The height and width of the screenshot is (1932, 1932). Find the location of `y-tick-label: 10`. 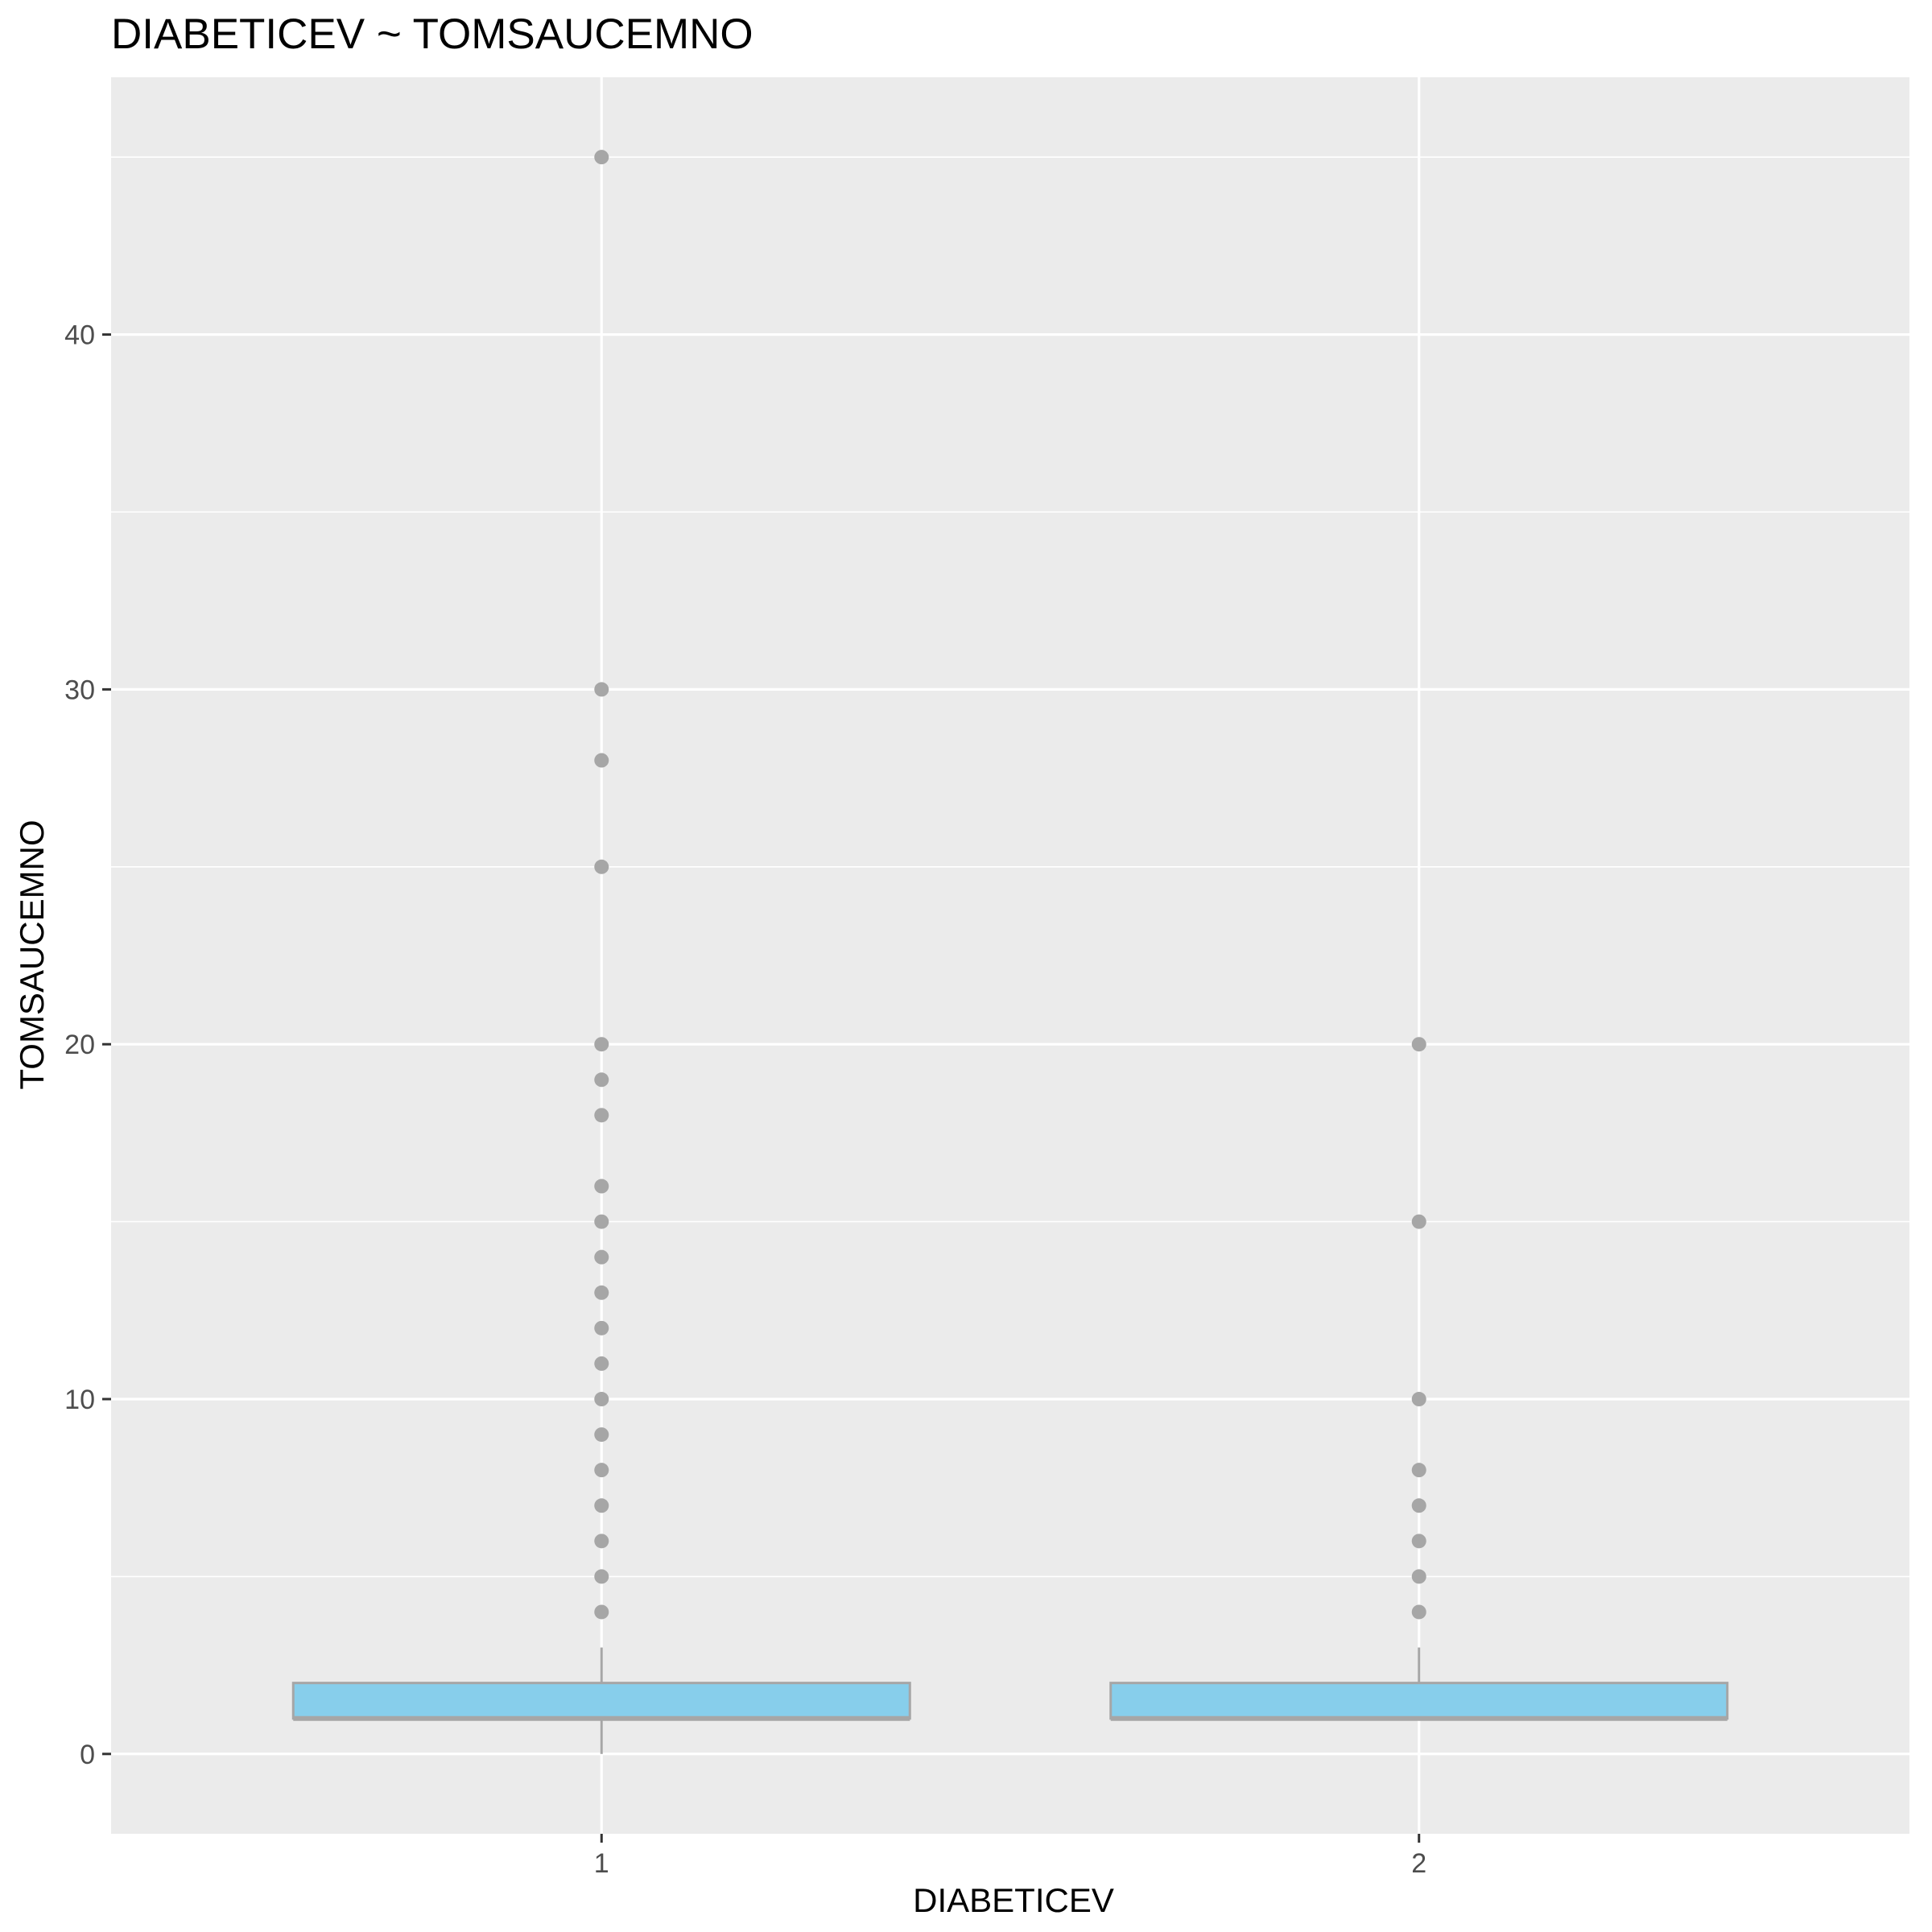

y-tick-label: 10 is located at coordinates (79, 1400).